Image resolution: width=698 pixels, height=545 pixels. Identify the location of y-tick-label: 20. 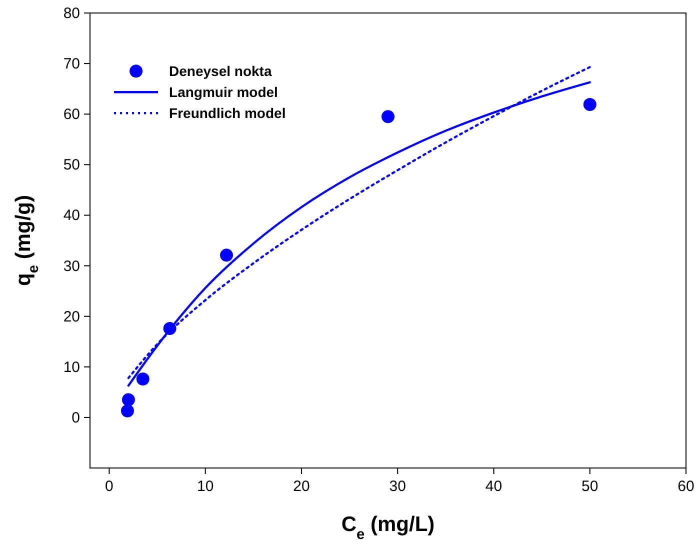
(71, 317).